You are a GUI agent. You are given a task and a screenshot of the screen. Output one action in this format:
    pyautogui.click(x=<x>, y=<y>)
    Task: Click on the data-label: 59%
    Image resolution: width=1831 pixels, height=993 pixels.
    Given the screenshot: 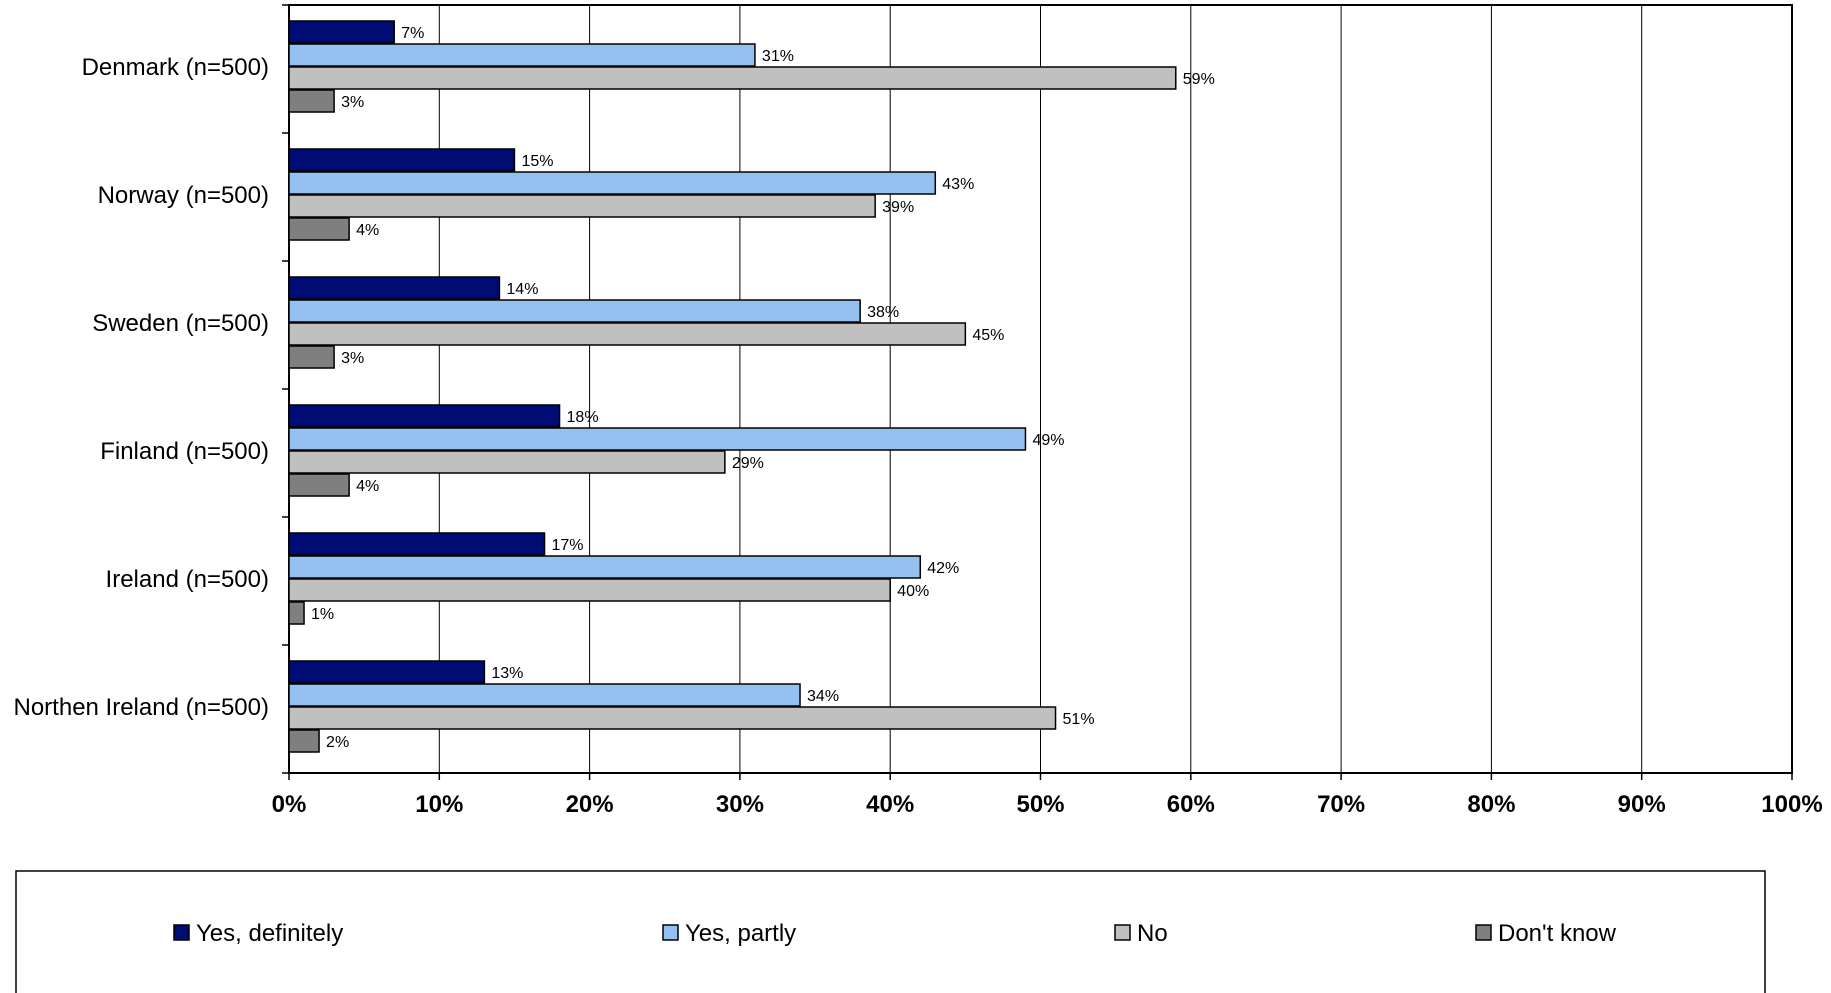 What is the action you would take?
    pyautogui.click(x=1199, y=79)
    